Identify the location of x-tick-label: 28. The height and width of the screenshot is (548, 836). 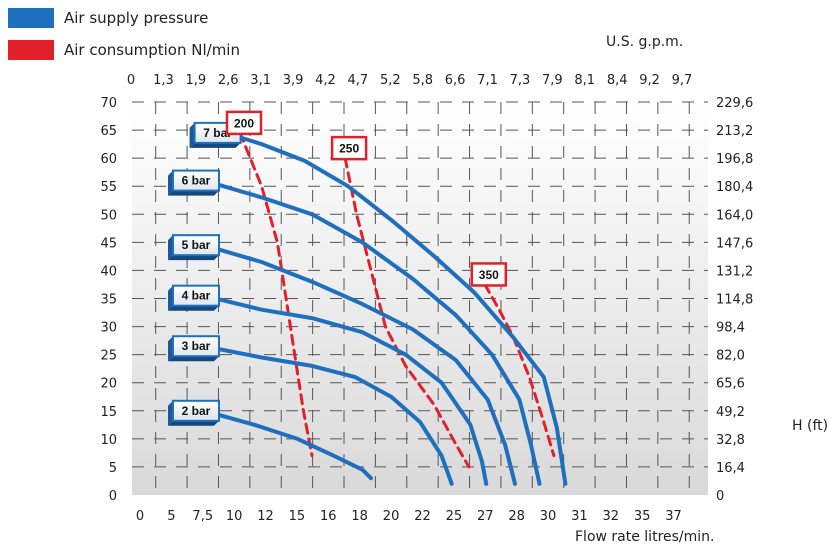
(516, 516).